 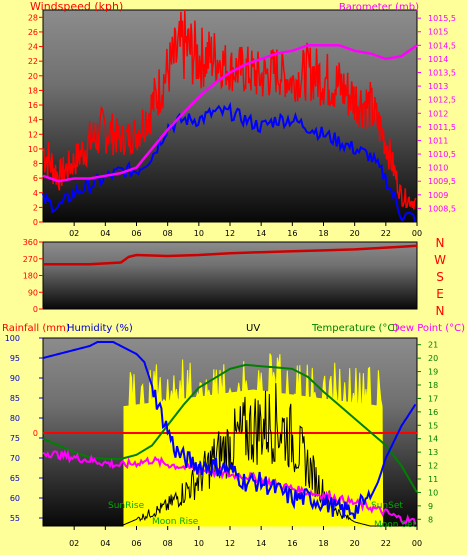 I want to click on temp-x-tick: 14, so click(x=261, y=543).